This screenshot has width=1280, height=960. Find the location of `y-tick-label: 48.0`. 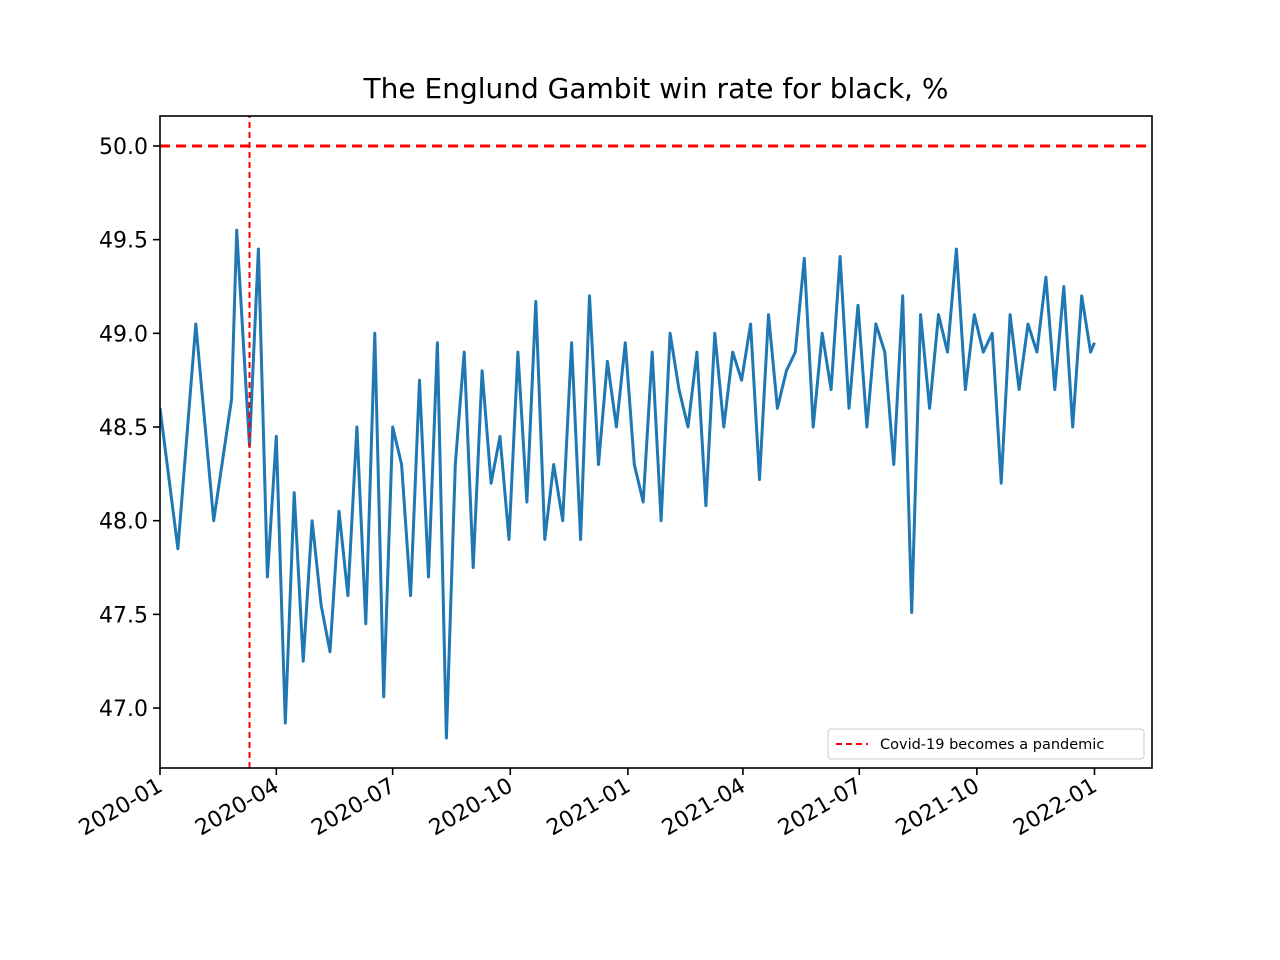

y-tick-label: 48.0 is located at coordinates (123, 522).